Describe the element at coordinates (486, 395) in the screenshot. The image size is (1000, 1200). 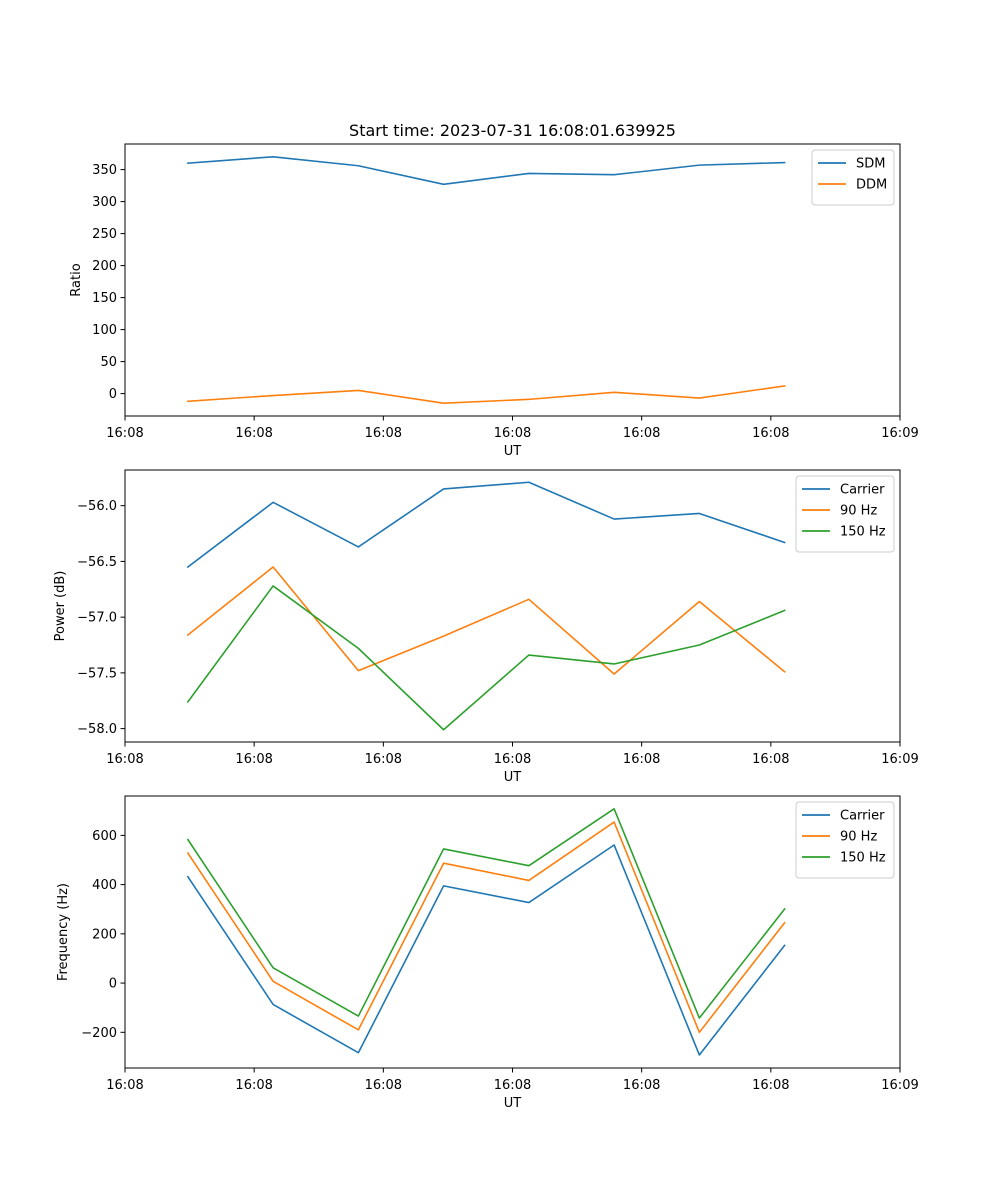
I see `ratio-series-ddm-line` at that location.